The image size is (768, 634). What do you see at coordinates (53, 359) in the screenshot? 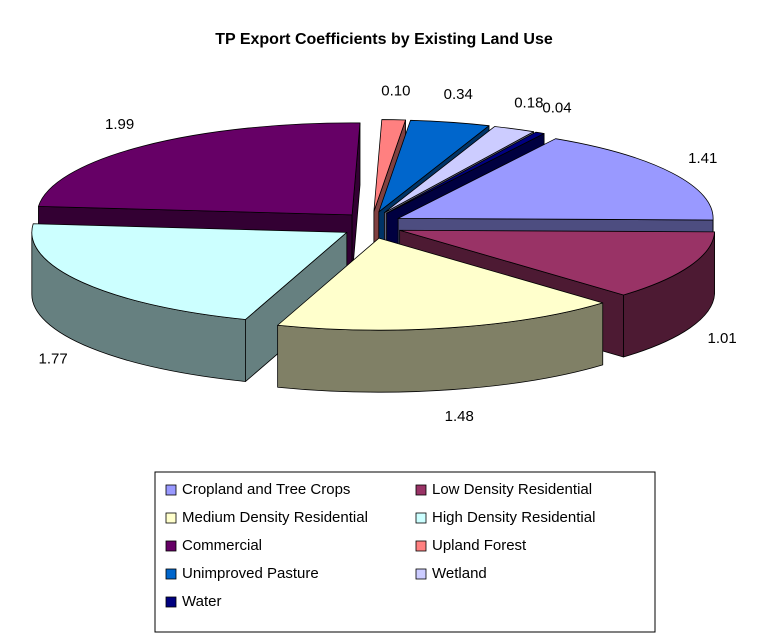
I see `data-label: 1.77` at bounding box center [53, 359].